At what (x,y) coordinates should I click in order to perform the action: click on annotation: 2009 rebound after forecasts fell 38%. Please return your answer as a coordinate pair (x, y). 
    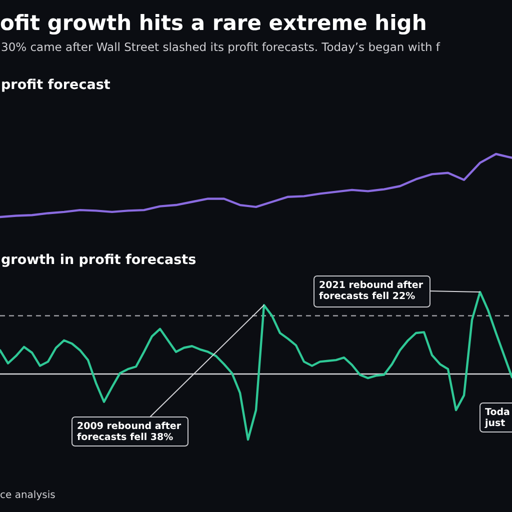
    Looking at the image, I should click on (129, 432).